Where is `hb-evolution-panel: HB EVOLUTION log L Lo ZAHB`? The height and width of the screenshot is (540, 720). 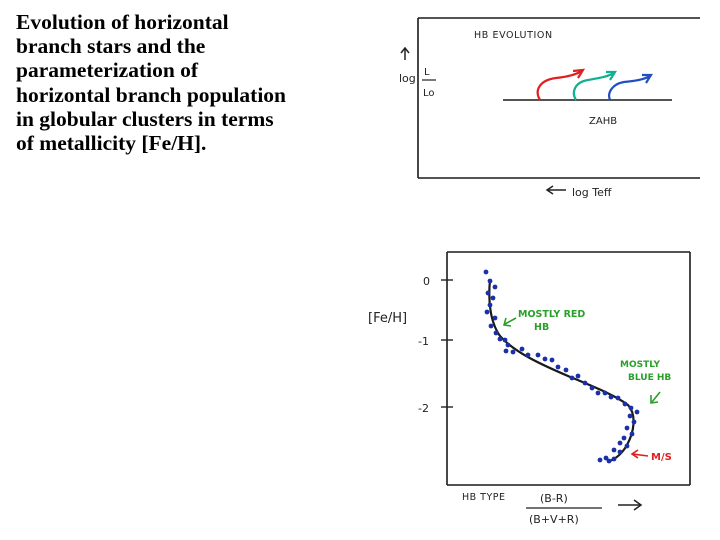
hb-evolution-panel: HB EVOLUTION log L Lo ZAHB is located at coordinates (549, 108).